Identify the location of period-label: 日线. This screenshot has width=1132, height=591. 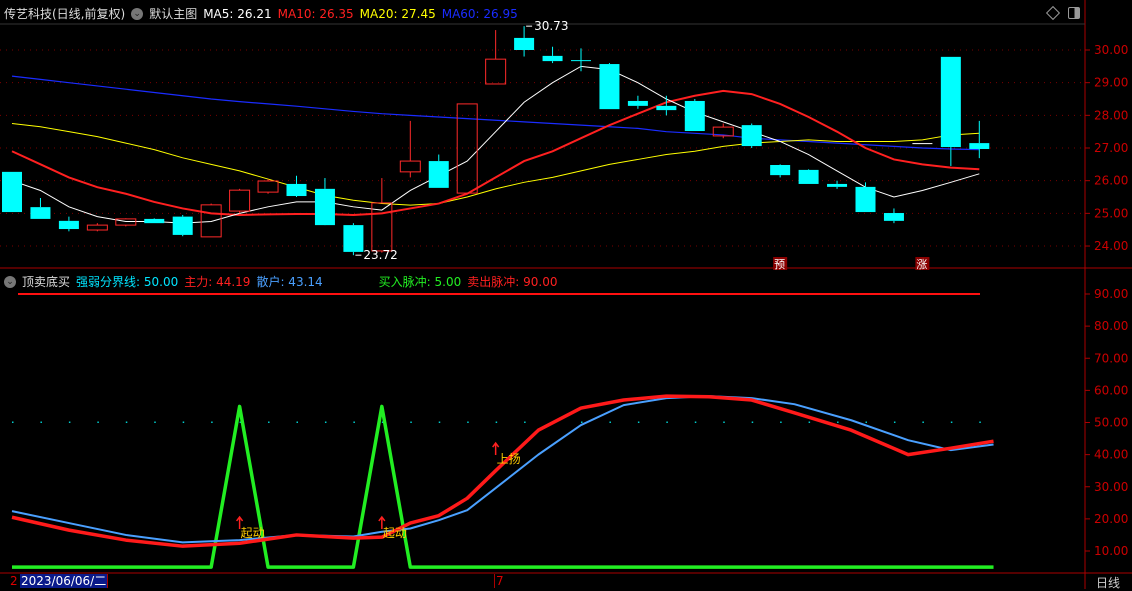
(1107, 583).